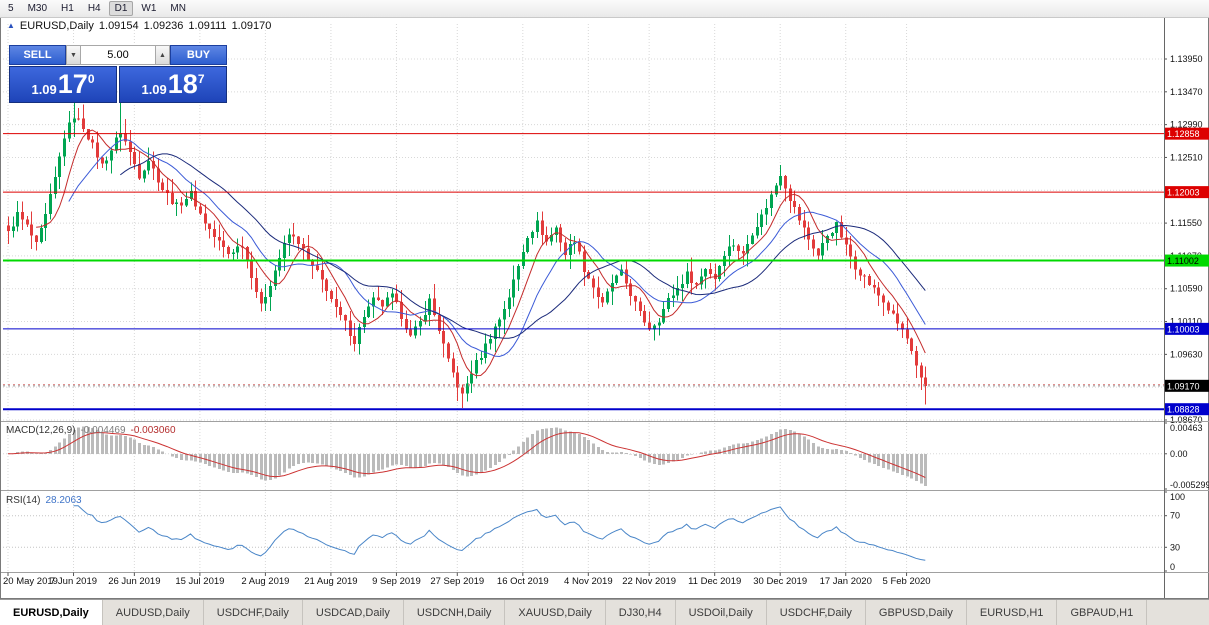 Image resolution: width=1209 pixels, height=625 pixels. Describe the element at coordinates (199, 581) in the screenshot. I see `svg-text: 15 Jul 2019` at that location.